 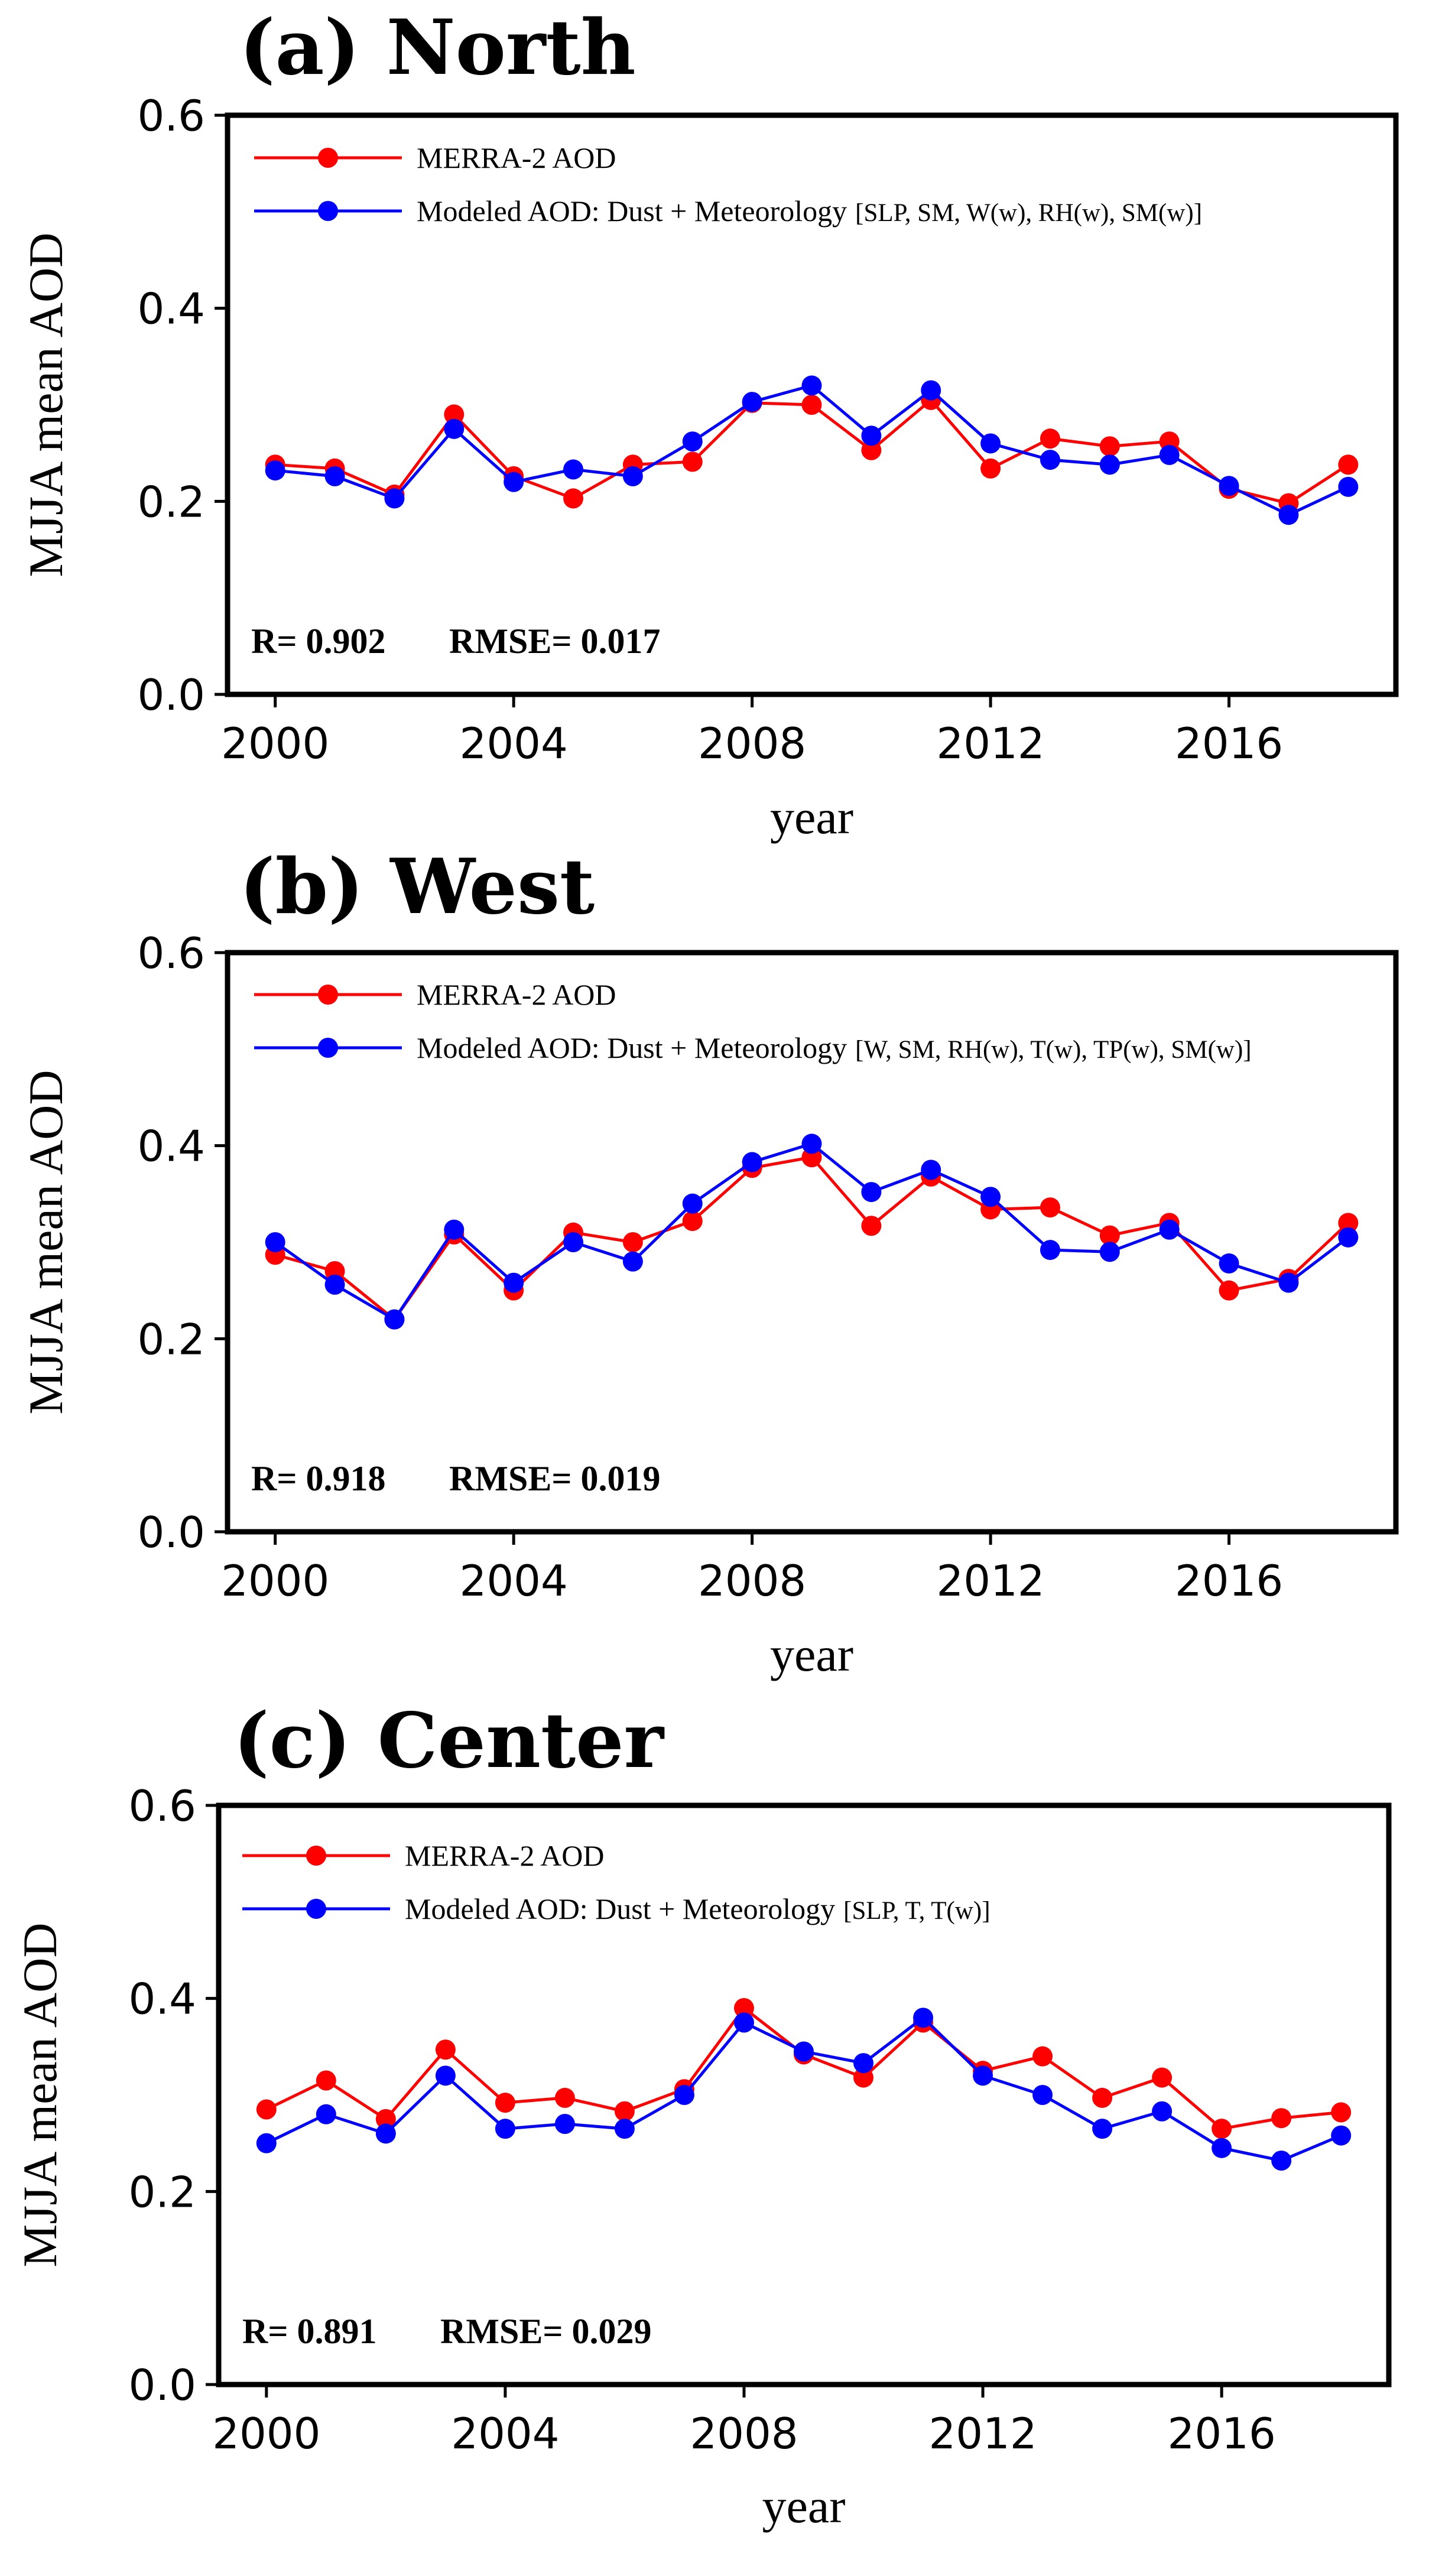 I want to click on panel-title: (c) Center, so click(x=449, y=1741).